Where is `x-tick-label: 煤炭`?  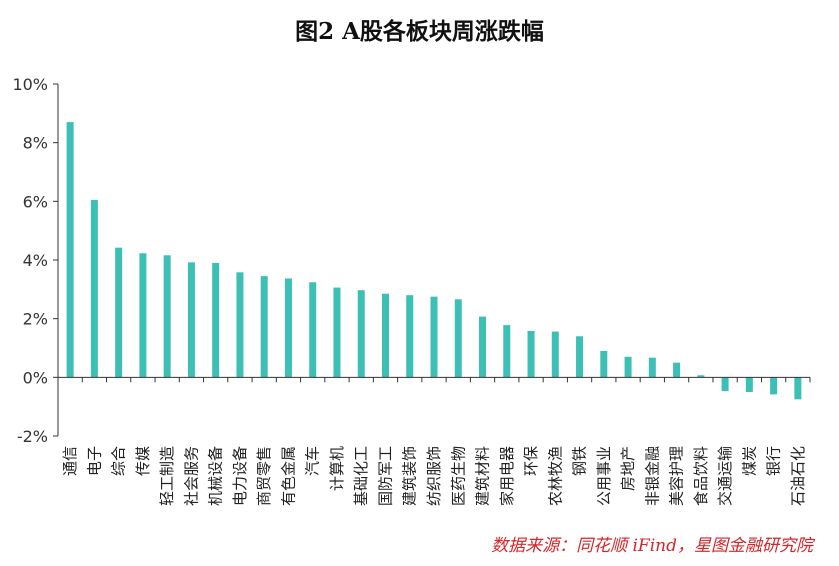 x-tick-label: 煤炭 is located at coordinates (749, 461).